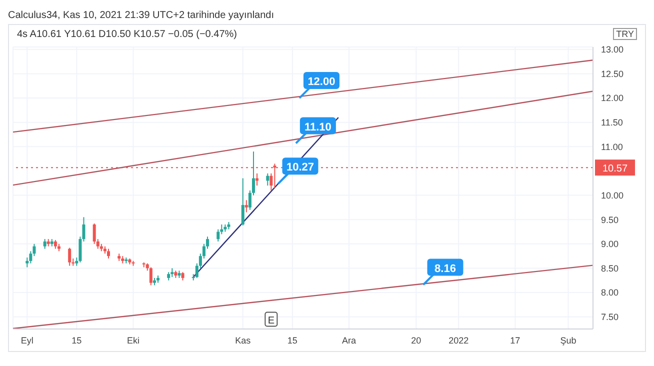  I want to click on y-tick-label: 11.50, so click(612, 123).